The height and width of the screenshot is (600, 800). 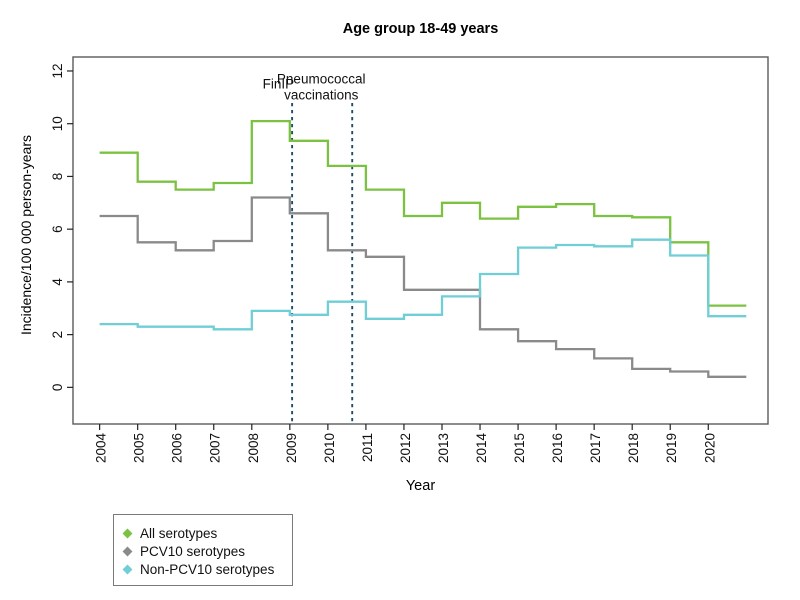 What do you see at coordinates (420, 29) in the screenshot?
I see `chart-title: Age group 18-49 years` at bounding box center [420, 29].